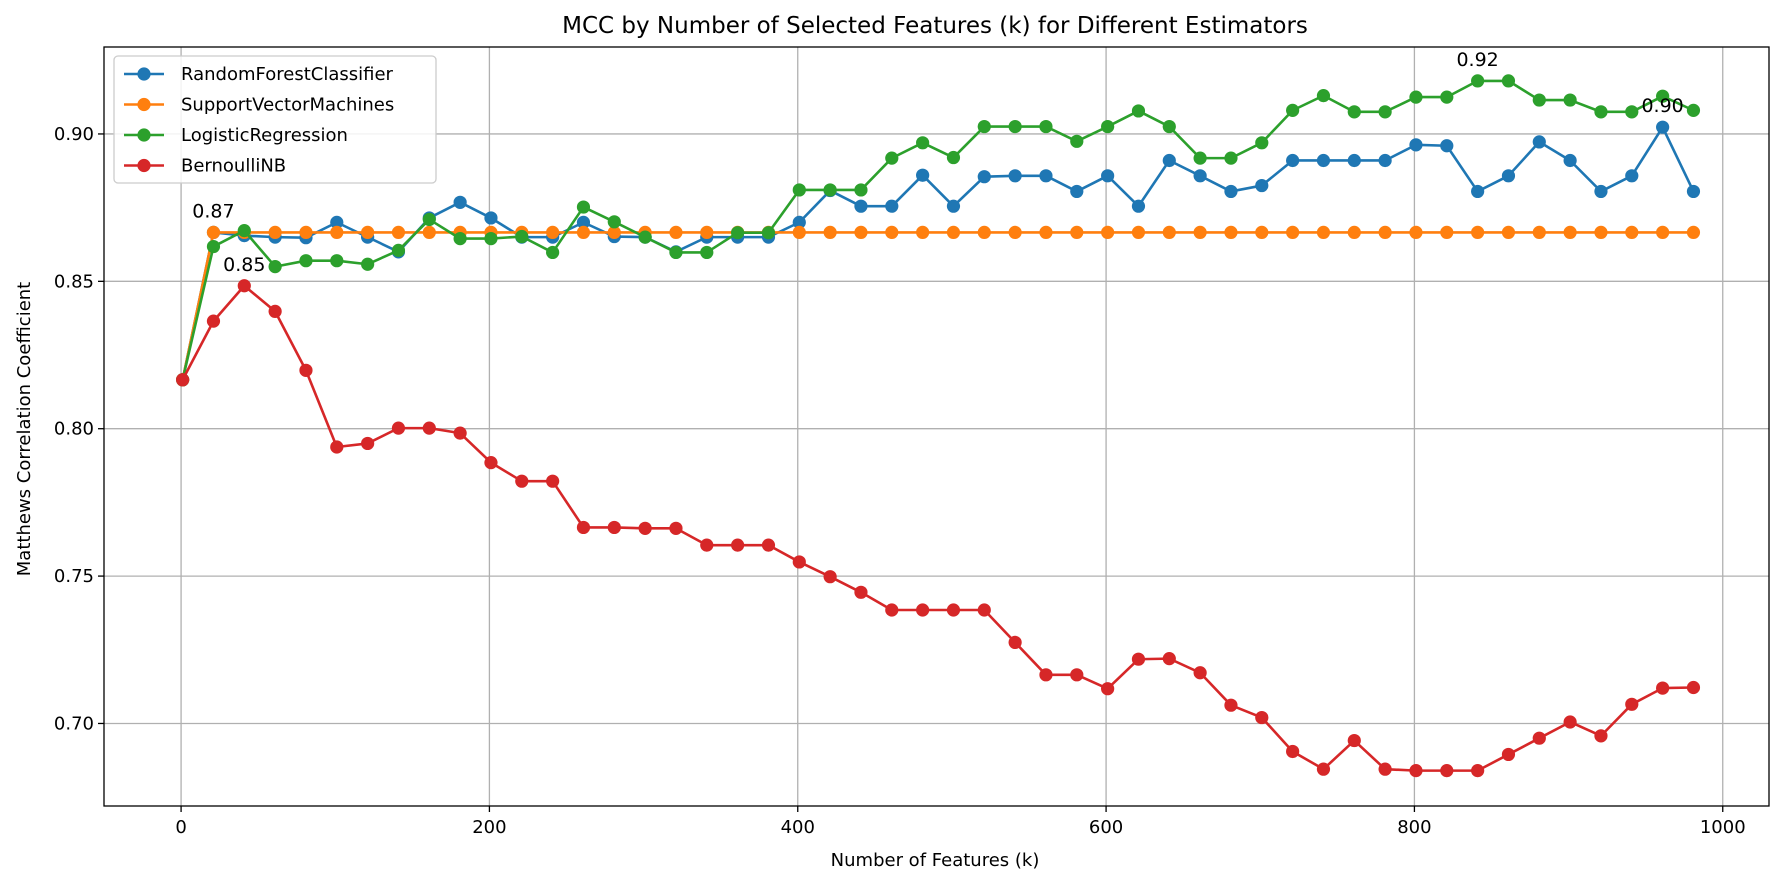 This screenshot has height=885, width=1785. I want to click on x-tick-label: 800, so click(1414, 827).